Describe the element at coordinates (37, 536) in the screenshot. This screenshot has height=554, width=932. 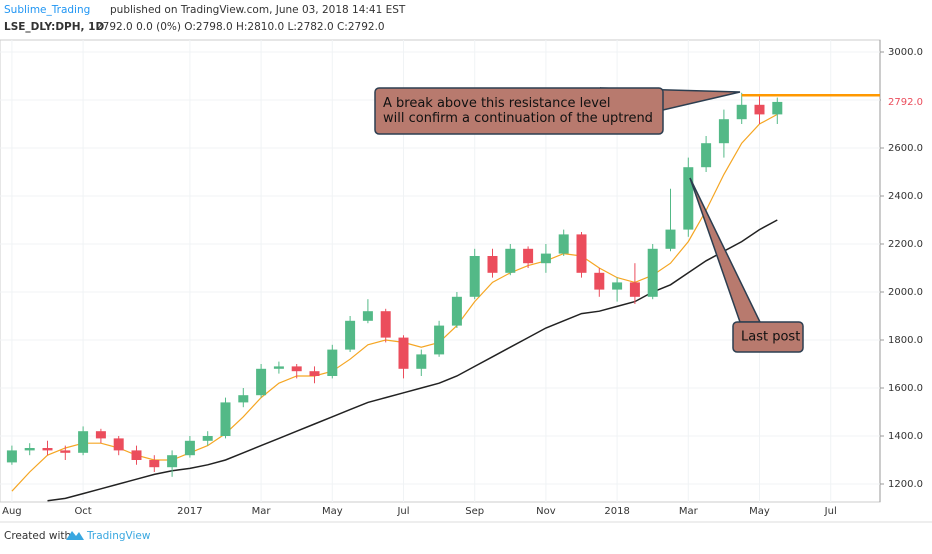
I see `footer-created: Created with` at that location.